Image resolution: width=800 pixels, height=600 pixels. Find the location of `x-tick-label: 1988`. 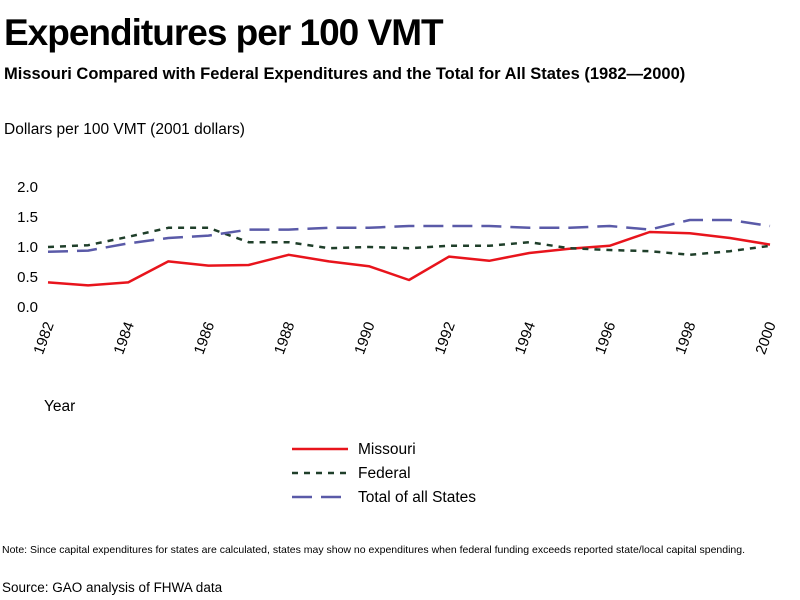

x-tick-label: 1988 is located at coordinates (284, 338).